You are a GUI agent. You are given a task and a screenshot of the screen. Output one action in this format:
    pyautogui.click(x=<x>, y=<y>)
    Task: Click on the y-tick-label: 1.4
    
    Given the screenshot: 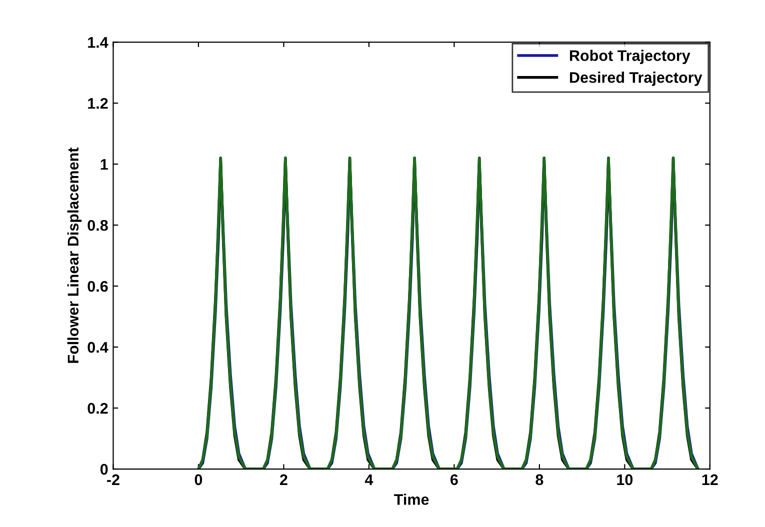 What is the action you would take?
    pyautogui.click(x=98, y=42)
    